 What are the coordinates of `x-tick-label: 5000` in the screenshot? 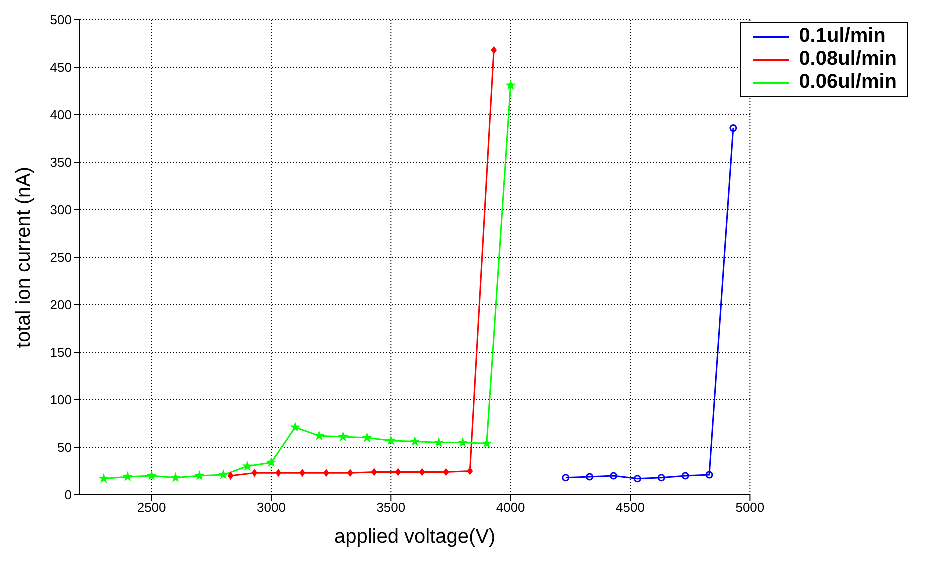 It's located at (750, 508).